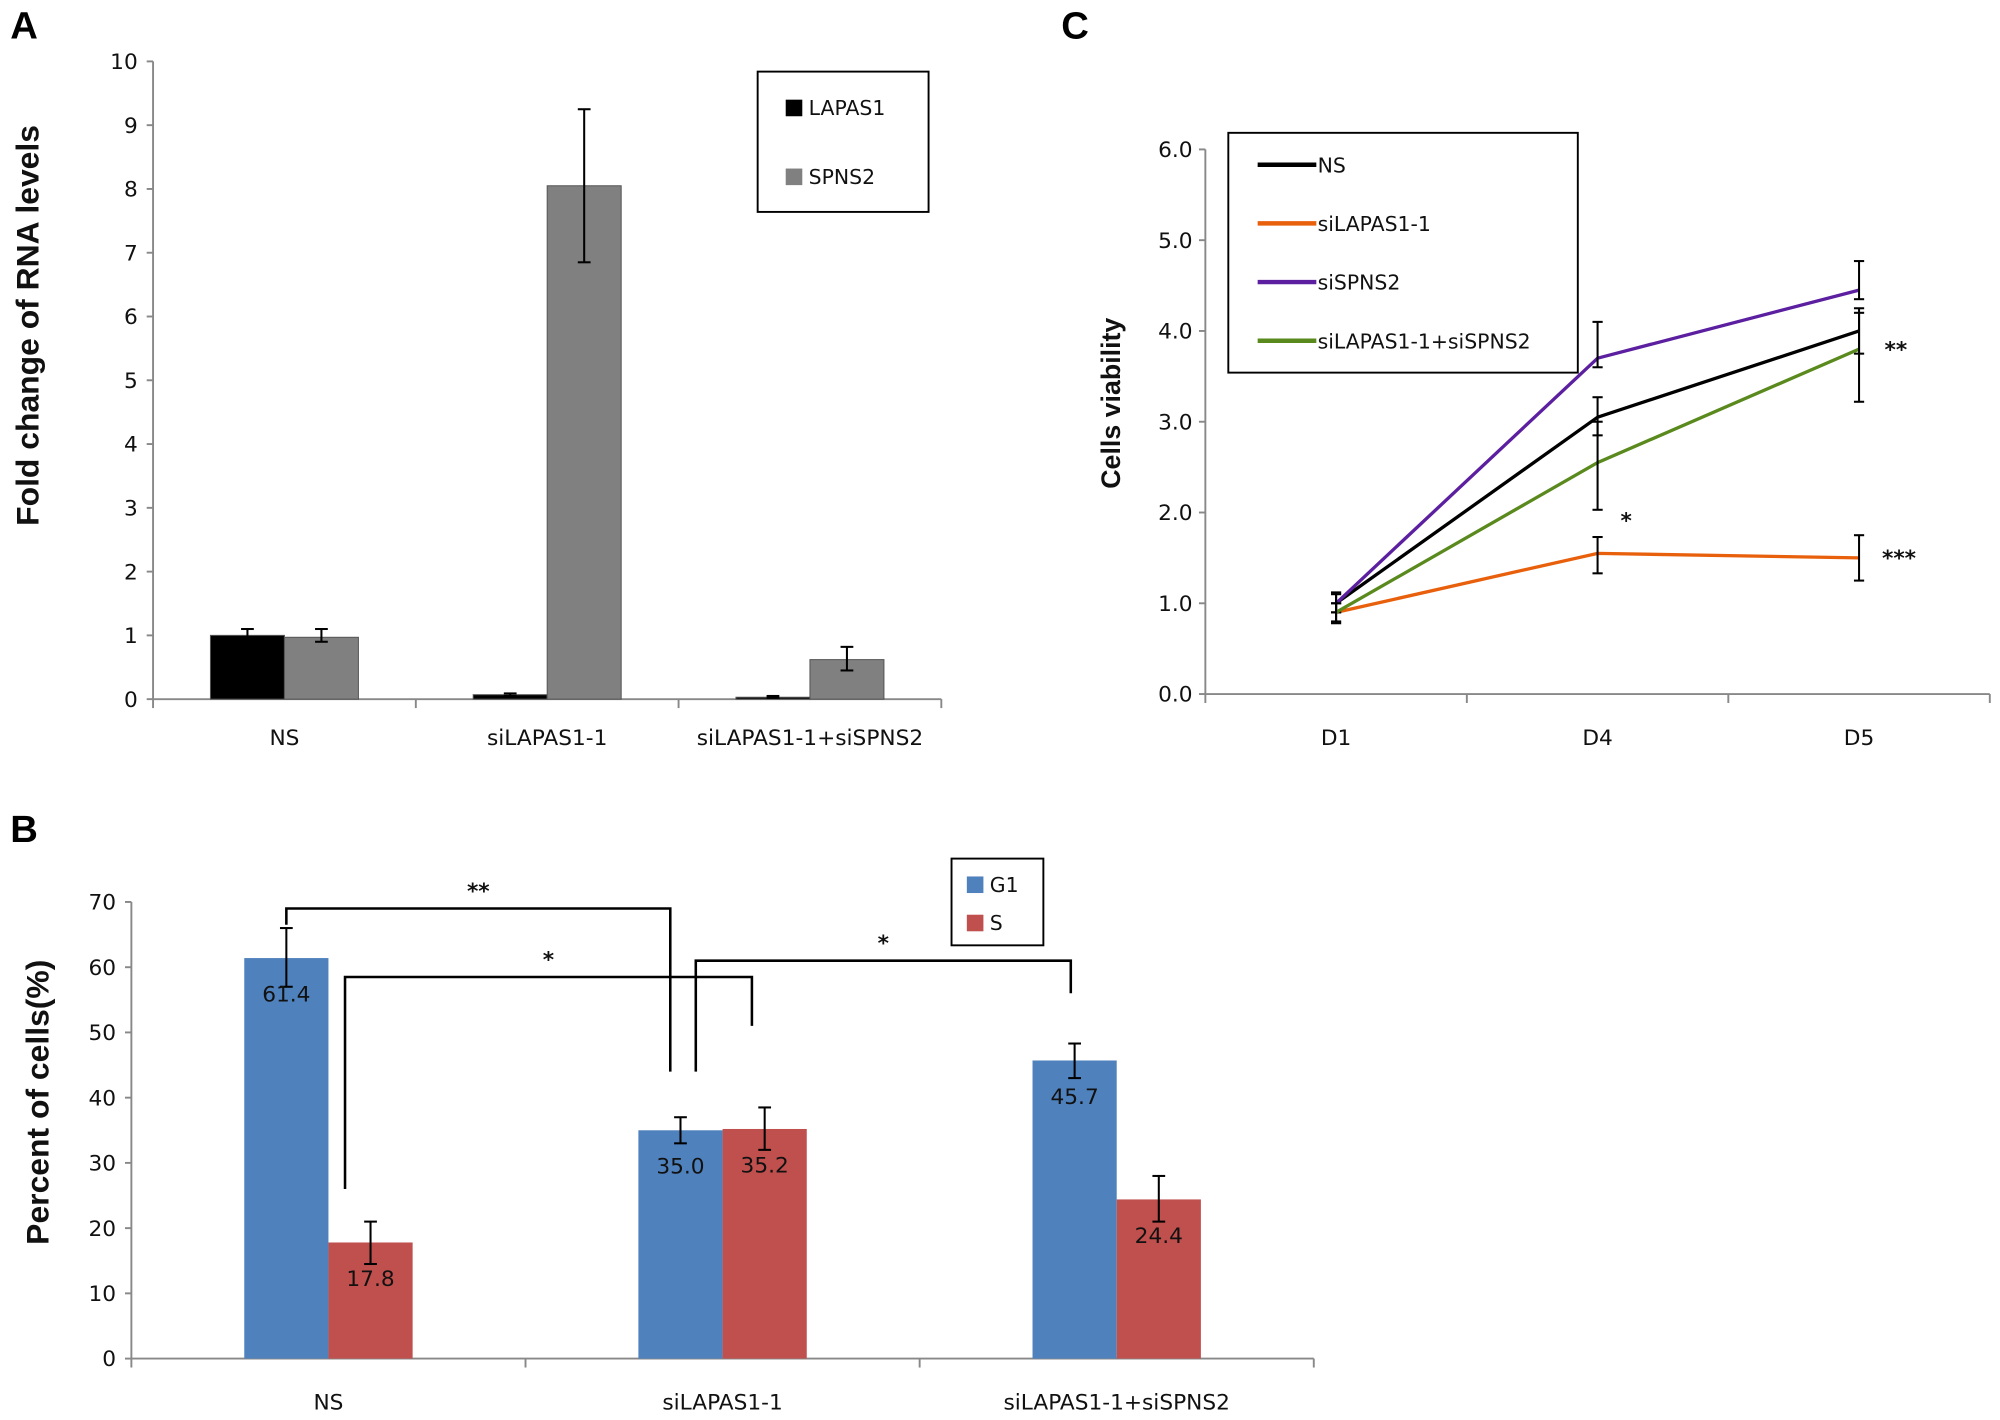  I want to click on y-axis-label-b: Percent of cells(%), so click(37, 1102).